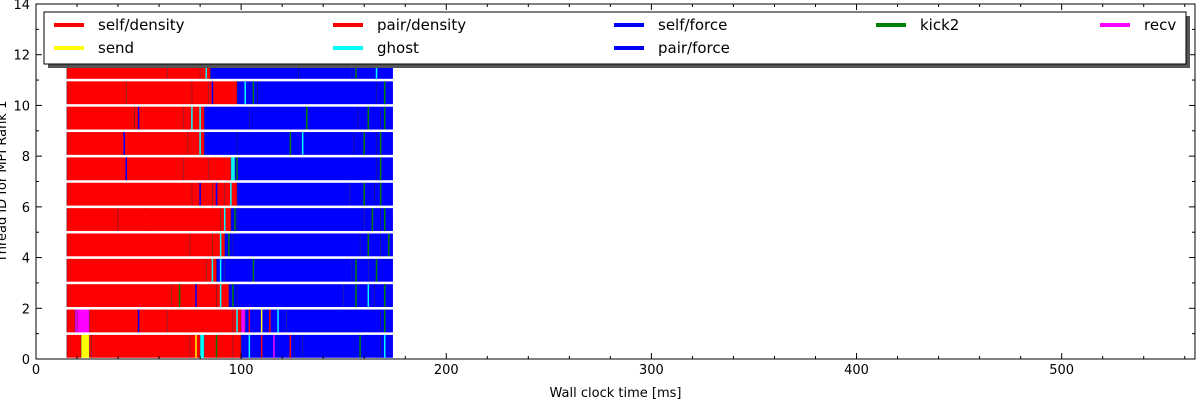 Image resolution: width=1200 pixels, height=400 pixels. Describe the element at coordinates (241, 370) in the screenshot. I see `x-tick-label: 100` at that location.